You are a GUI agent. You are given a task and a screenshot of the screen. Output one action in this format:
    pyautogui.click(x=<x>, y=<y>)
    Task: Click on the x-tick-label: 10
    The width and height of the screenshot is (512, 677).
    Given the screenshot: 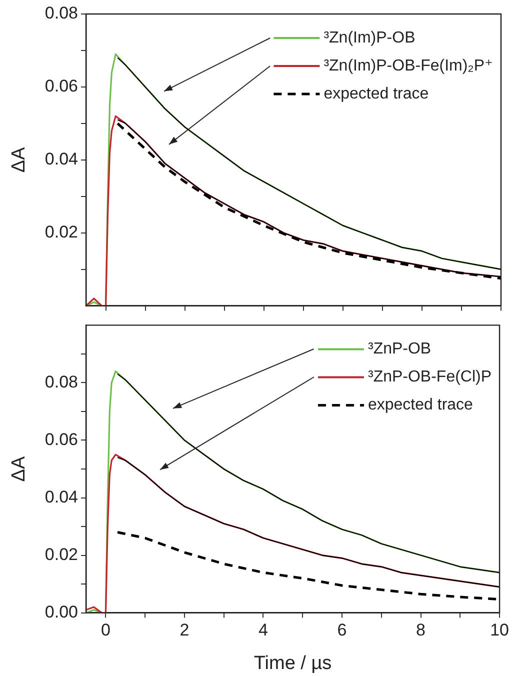 What is the action you would take?
    pyautogui.click(x=500, y=630)
    